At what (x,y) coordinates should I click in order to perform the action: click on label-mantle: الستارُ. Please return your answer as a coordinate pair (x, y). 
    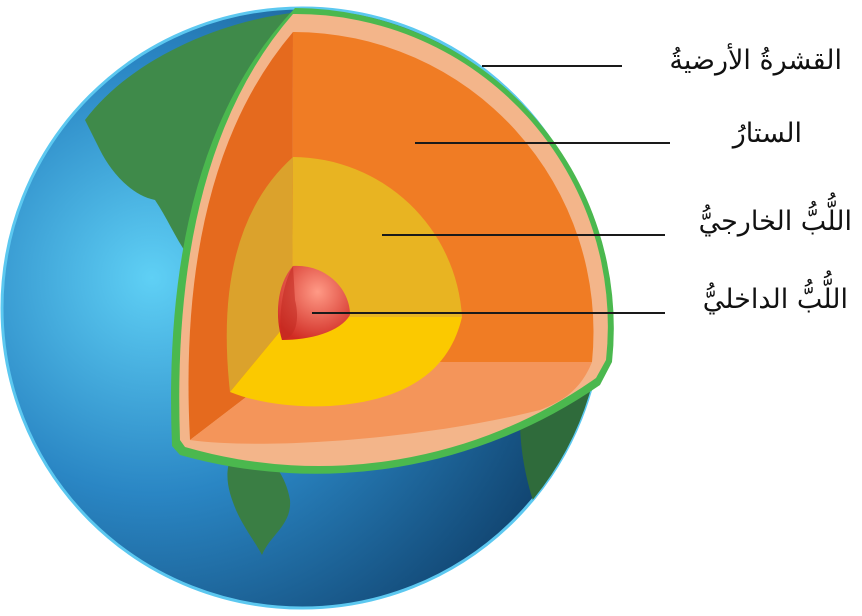
    Looking at the image, I should click on (767, 133).